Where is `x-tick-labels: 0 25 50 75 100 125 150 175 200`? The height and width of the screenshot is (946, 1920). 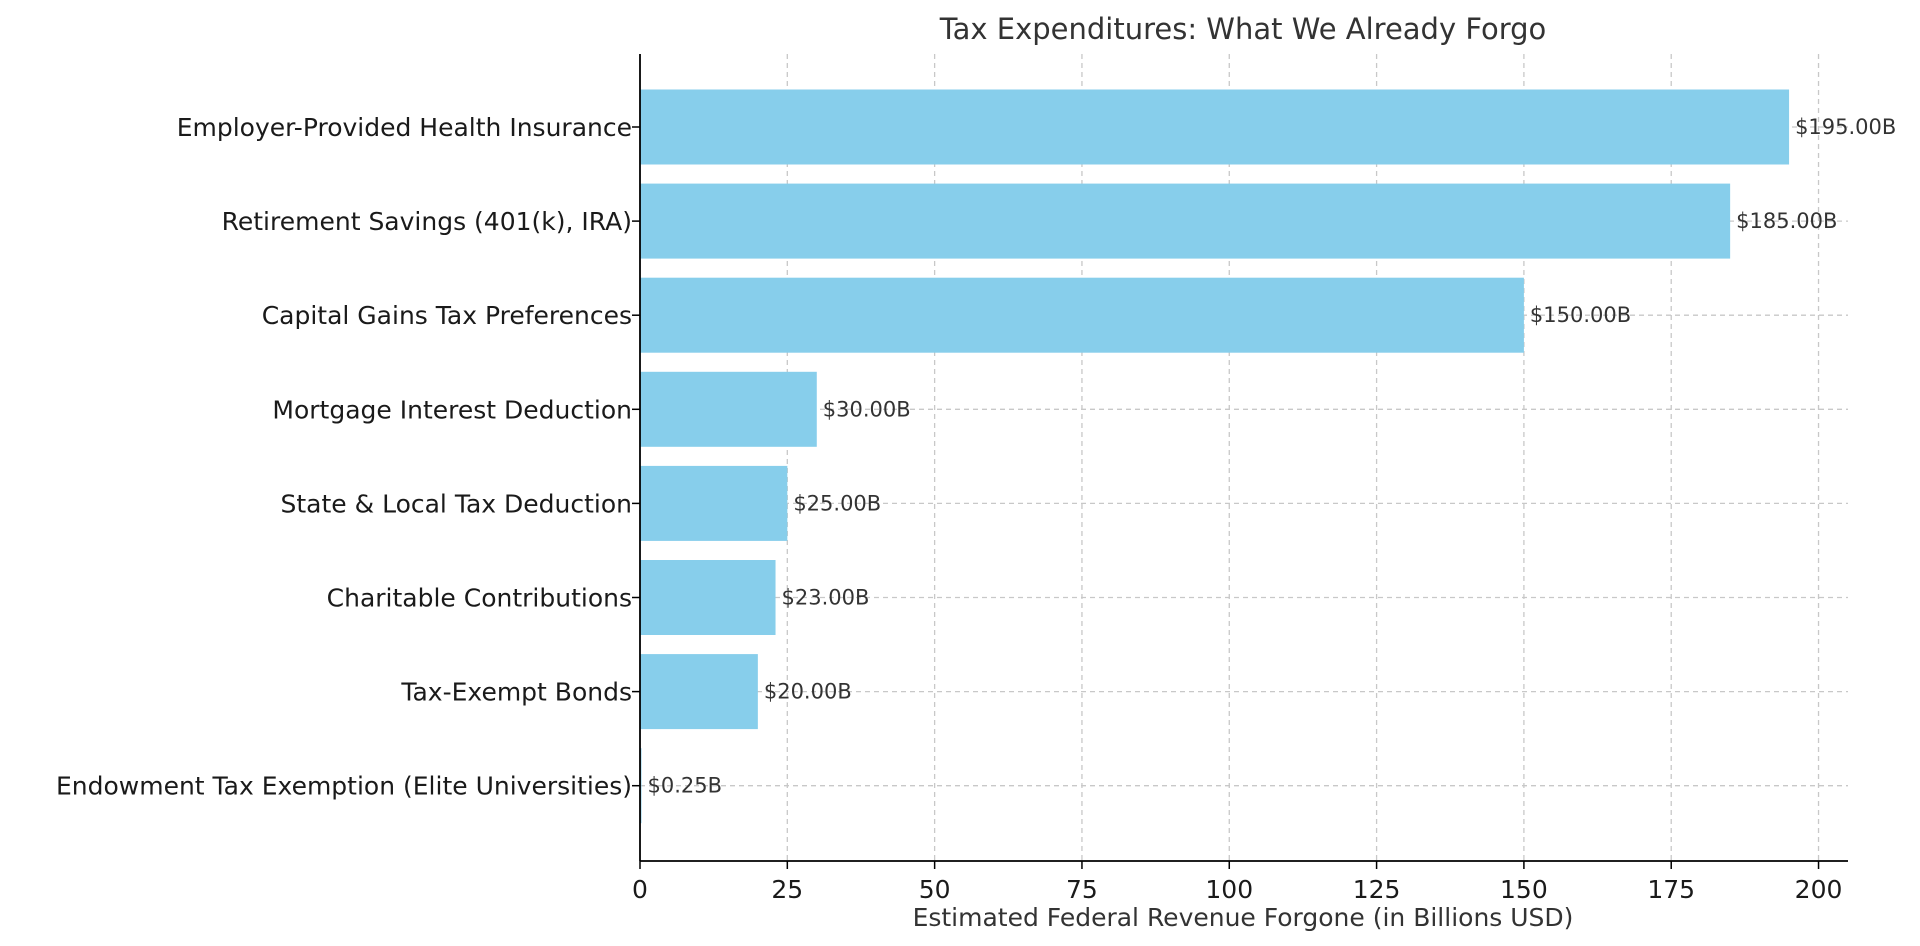 x-tick-labels: 0 25 50 75 100 125 150 175 200 is located at coordinates (1237, 882).